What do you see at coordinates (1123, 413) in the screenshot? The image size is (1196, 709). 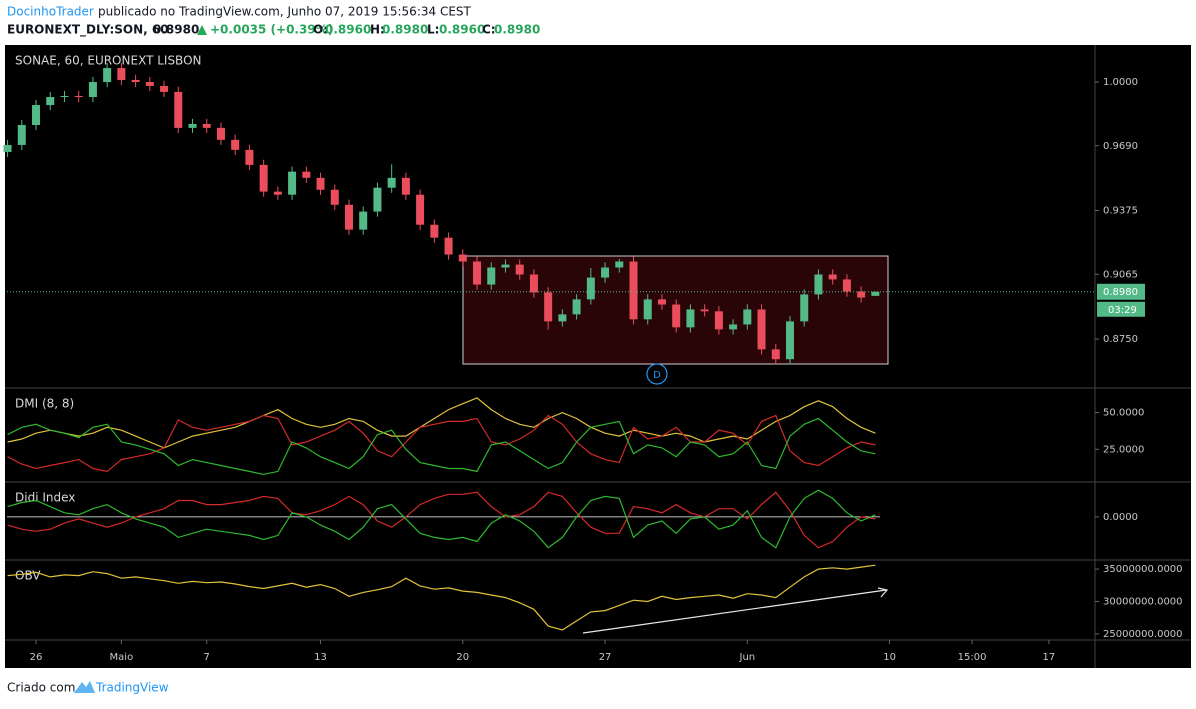 I see `y-tick-label: 50.0000` at bounding box center [1123, 413].